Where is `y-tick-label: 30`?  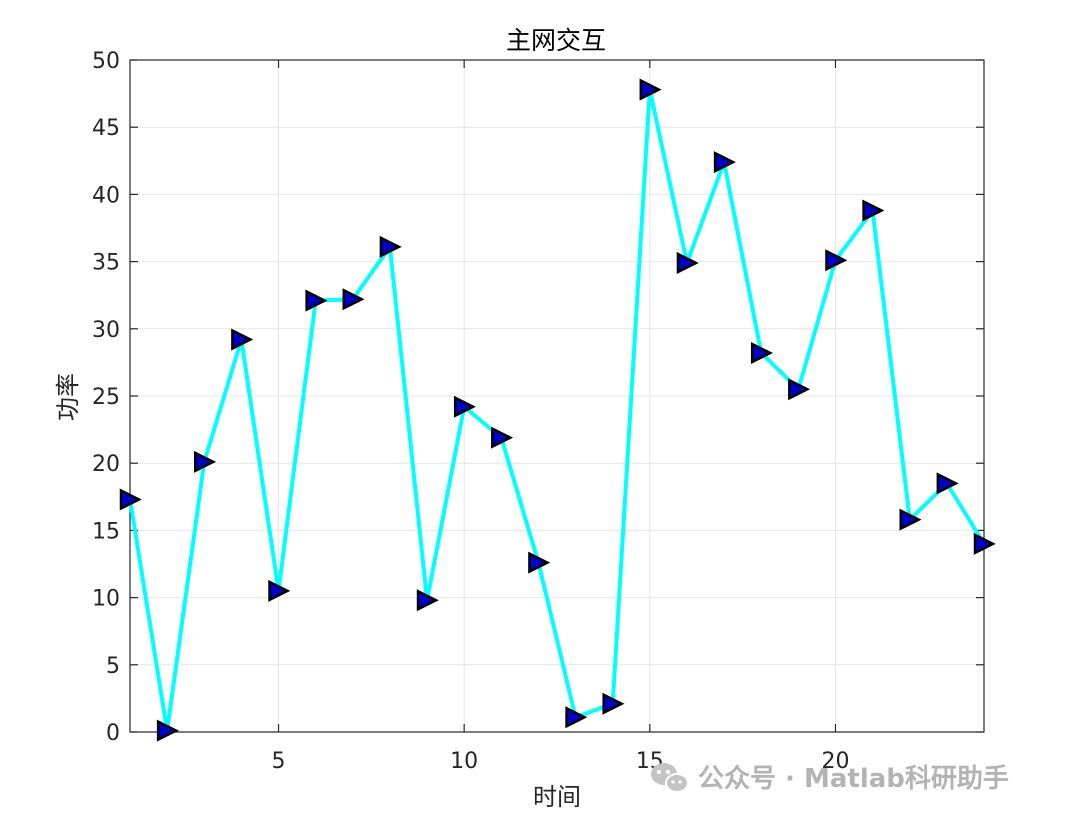
y-tick-label: 30 is located at coordinates (106, 330).